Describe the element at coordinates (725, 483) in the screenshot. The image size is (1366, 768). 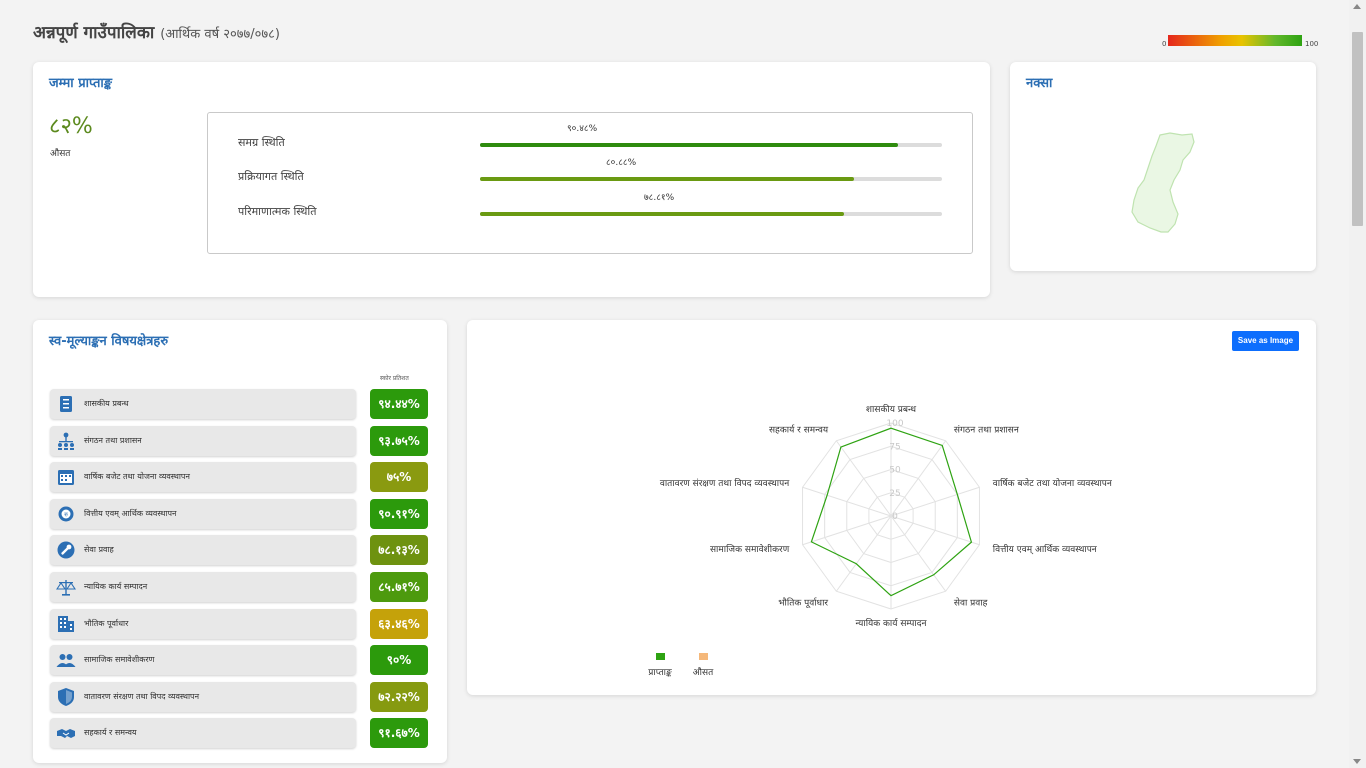
I see `radar-axis-label: वातावरण संरक्षण तथा विपद व्यवस्थापन` at that location.